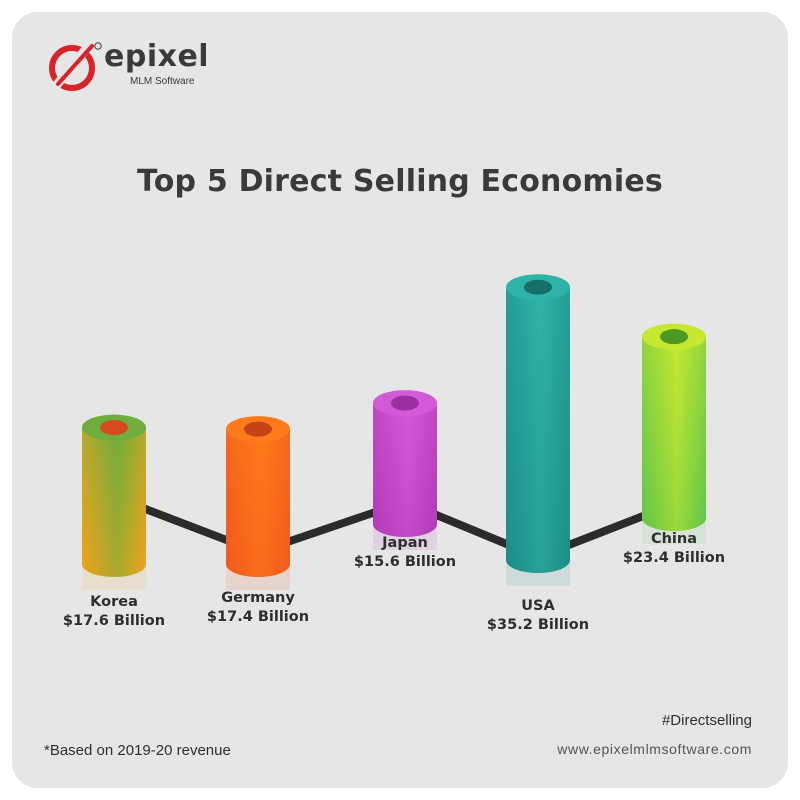 Image resolution: width=800 pixels, height=800 pixels. What do you see at coordinates (258, 598) in the screenshot?
I see `bar-category-label: Germany` at bounding box center [258, 598].